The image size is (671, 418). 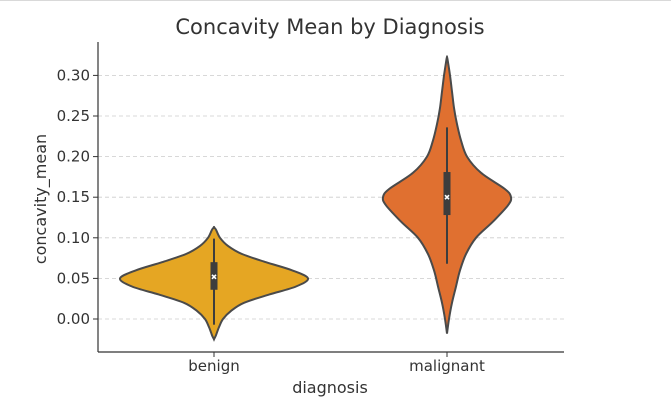 What do you see at coordinates (329, 27) in the screenshot?
I see `chart-title: Concavity Mean by Diagnosis` at bounding box center [329, 27].